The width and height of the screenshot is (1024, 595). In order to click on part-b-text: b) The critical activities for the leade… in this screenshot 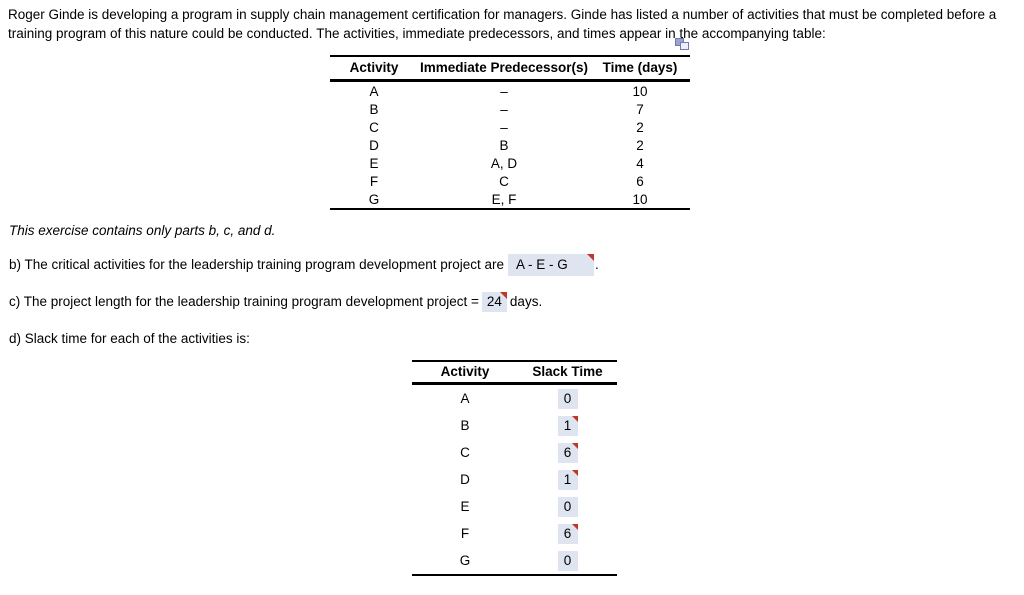, I will do `click(256, 264)`.